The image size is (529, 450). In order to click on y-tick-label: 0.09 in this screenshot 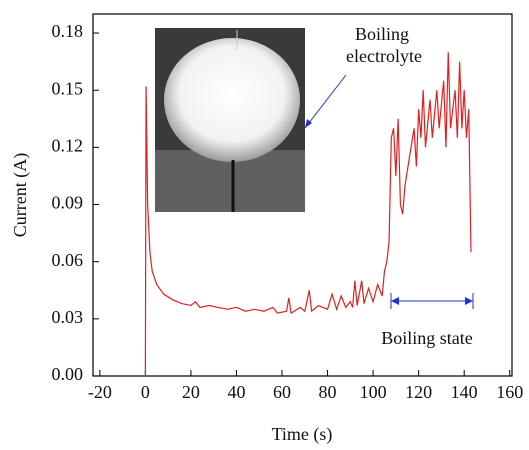, I will do `click(68, 203)`.